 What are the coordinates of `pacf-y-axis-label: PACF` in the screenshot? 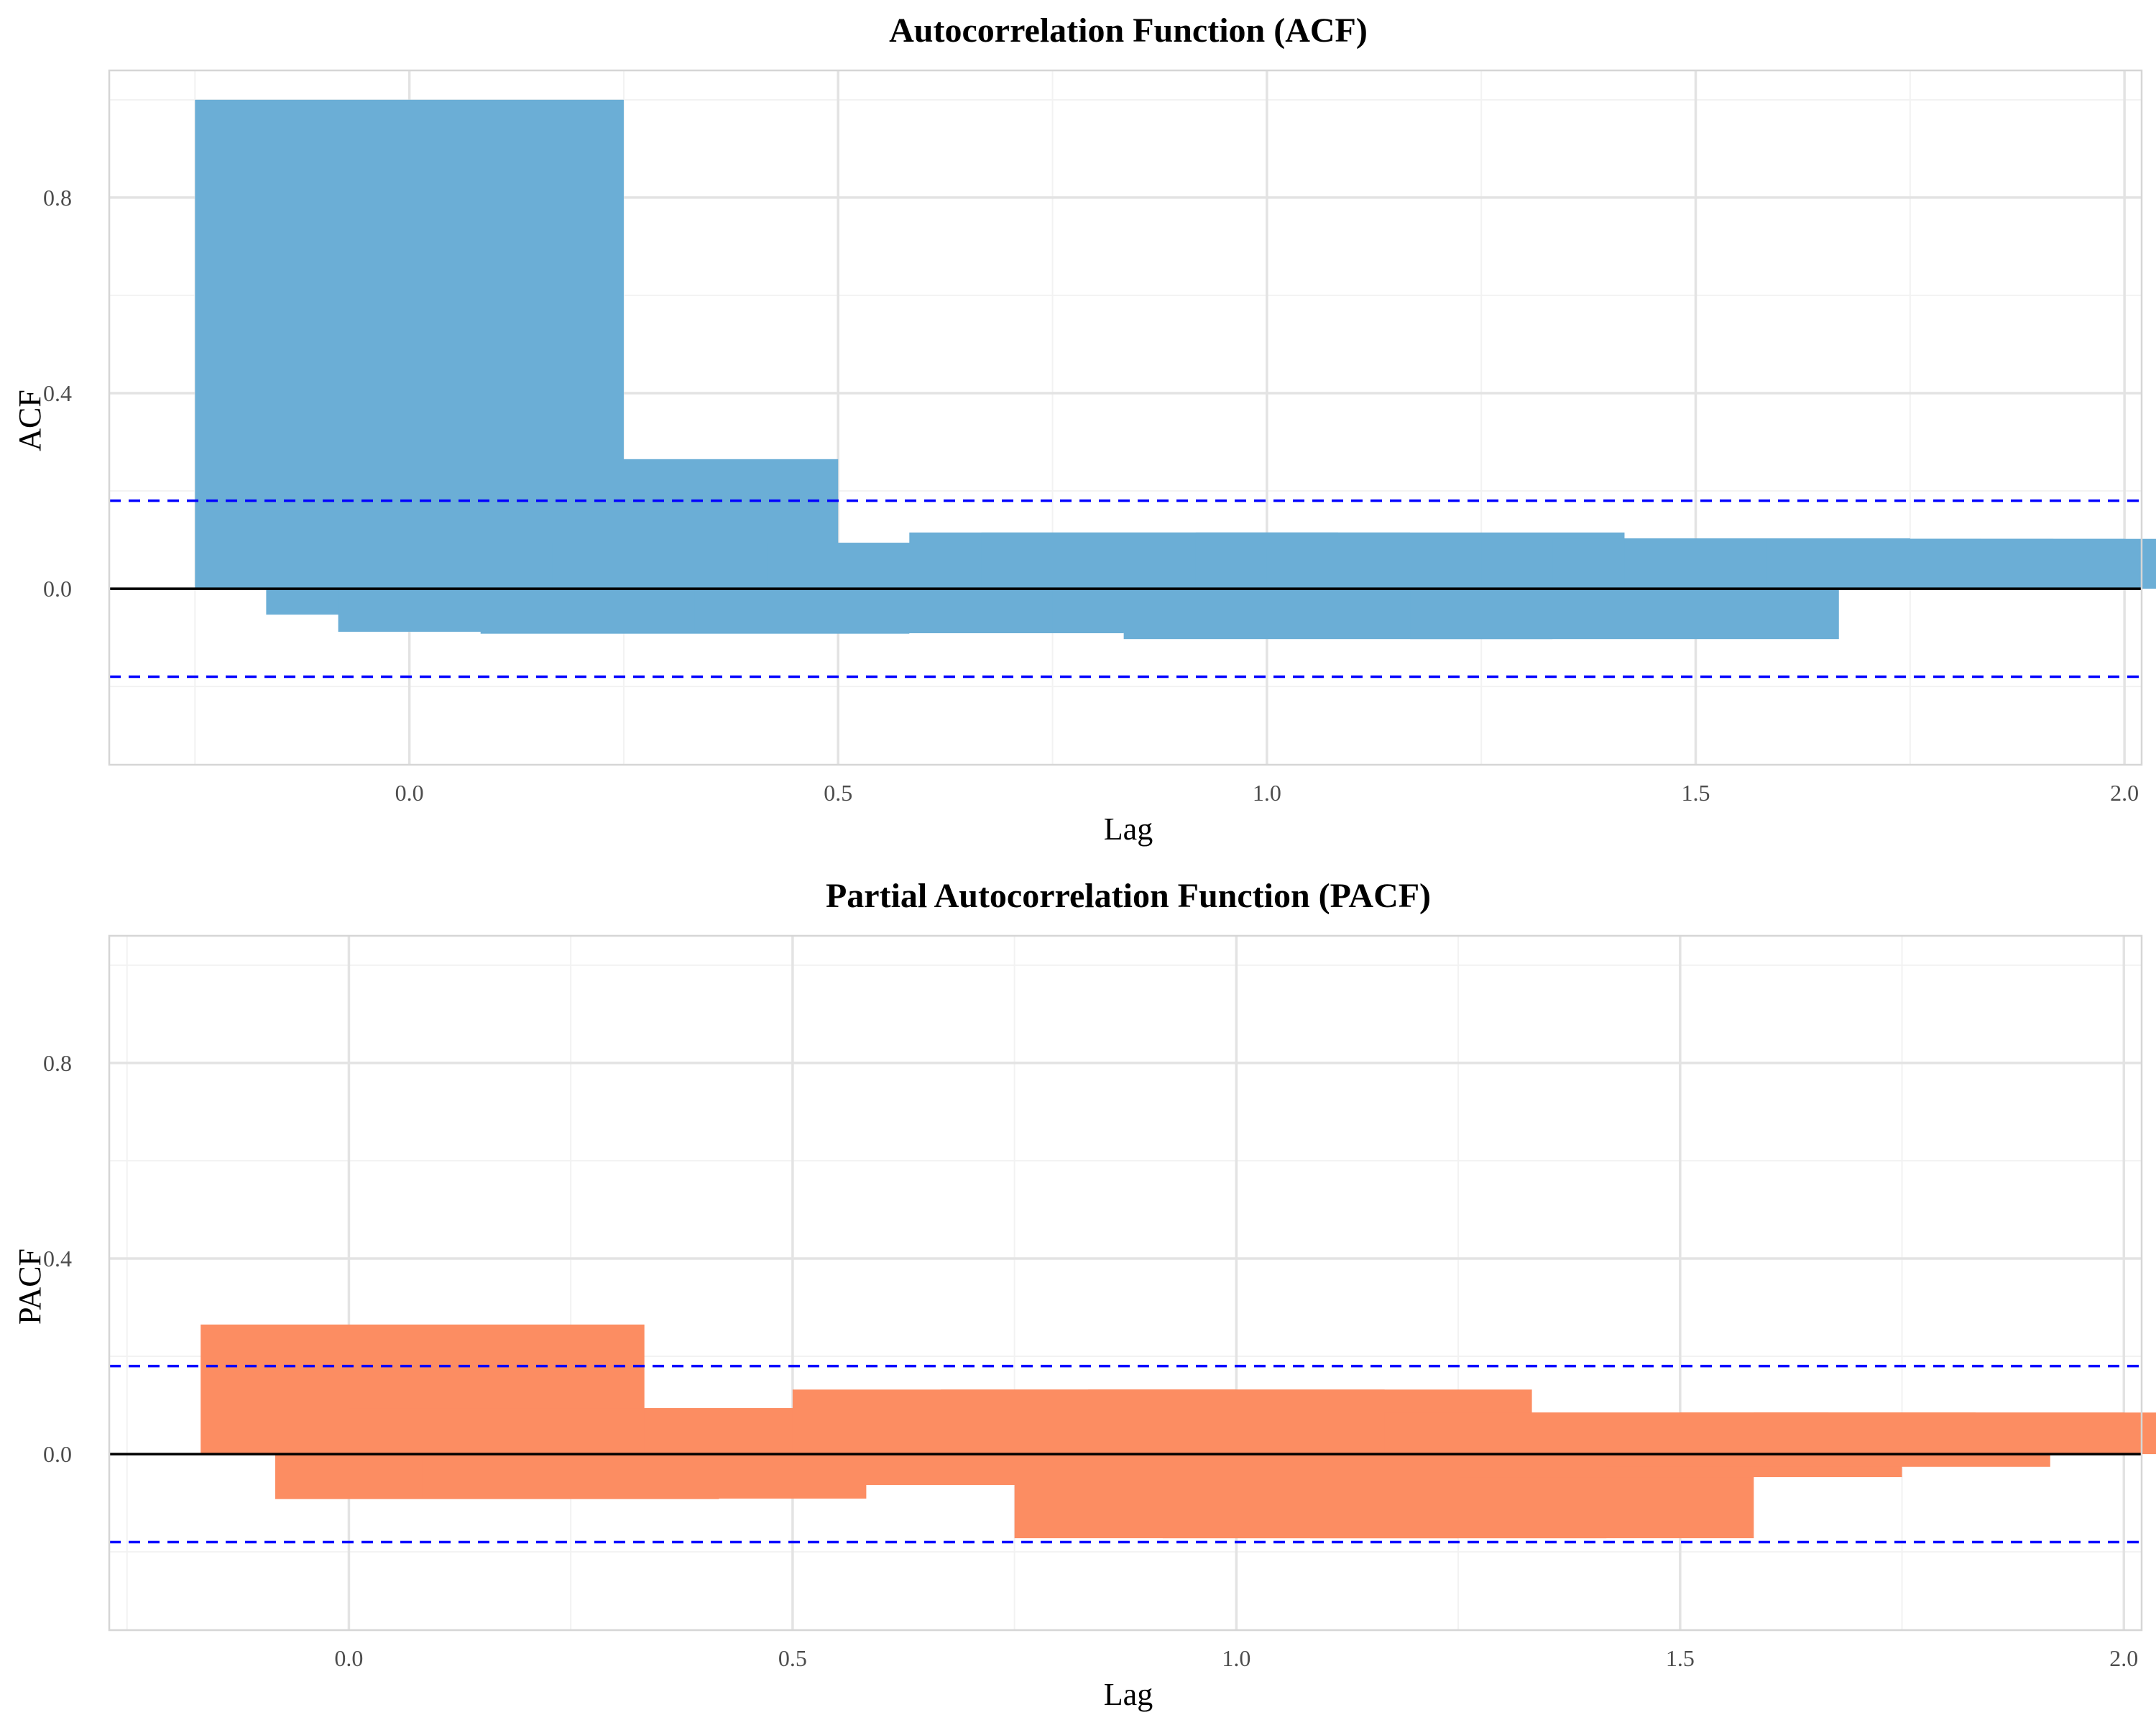 It's located at (30, 1286).